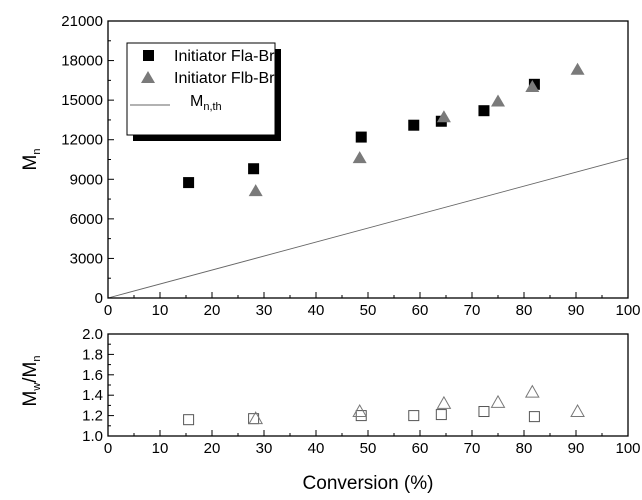  I want to click on top-x-tick-label: 60, so click(420, 310).